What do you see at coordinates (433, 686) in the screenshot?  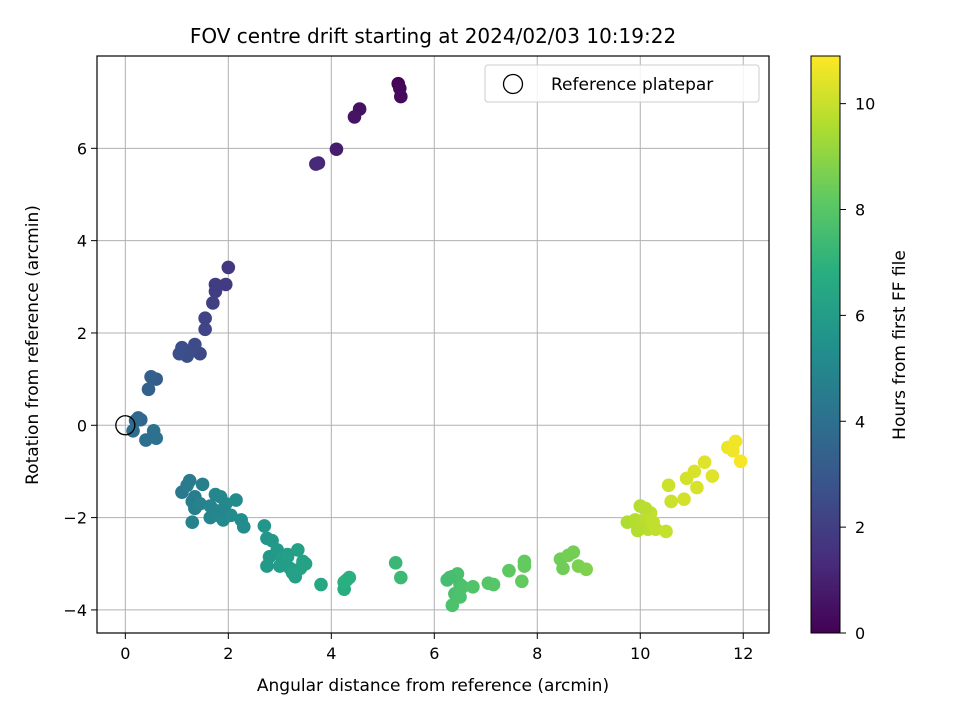 I see `x-axis-label: Angular distance from reference (arcmin)` at bounding box center [433, 686].